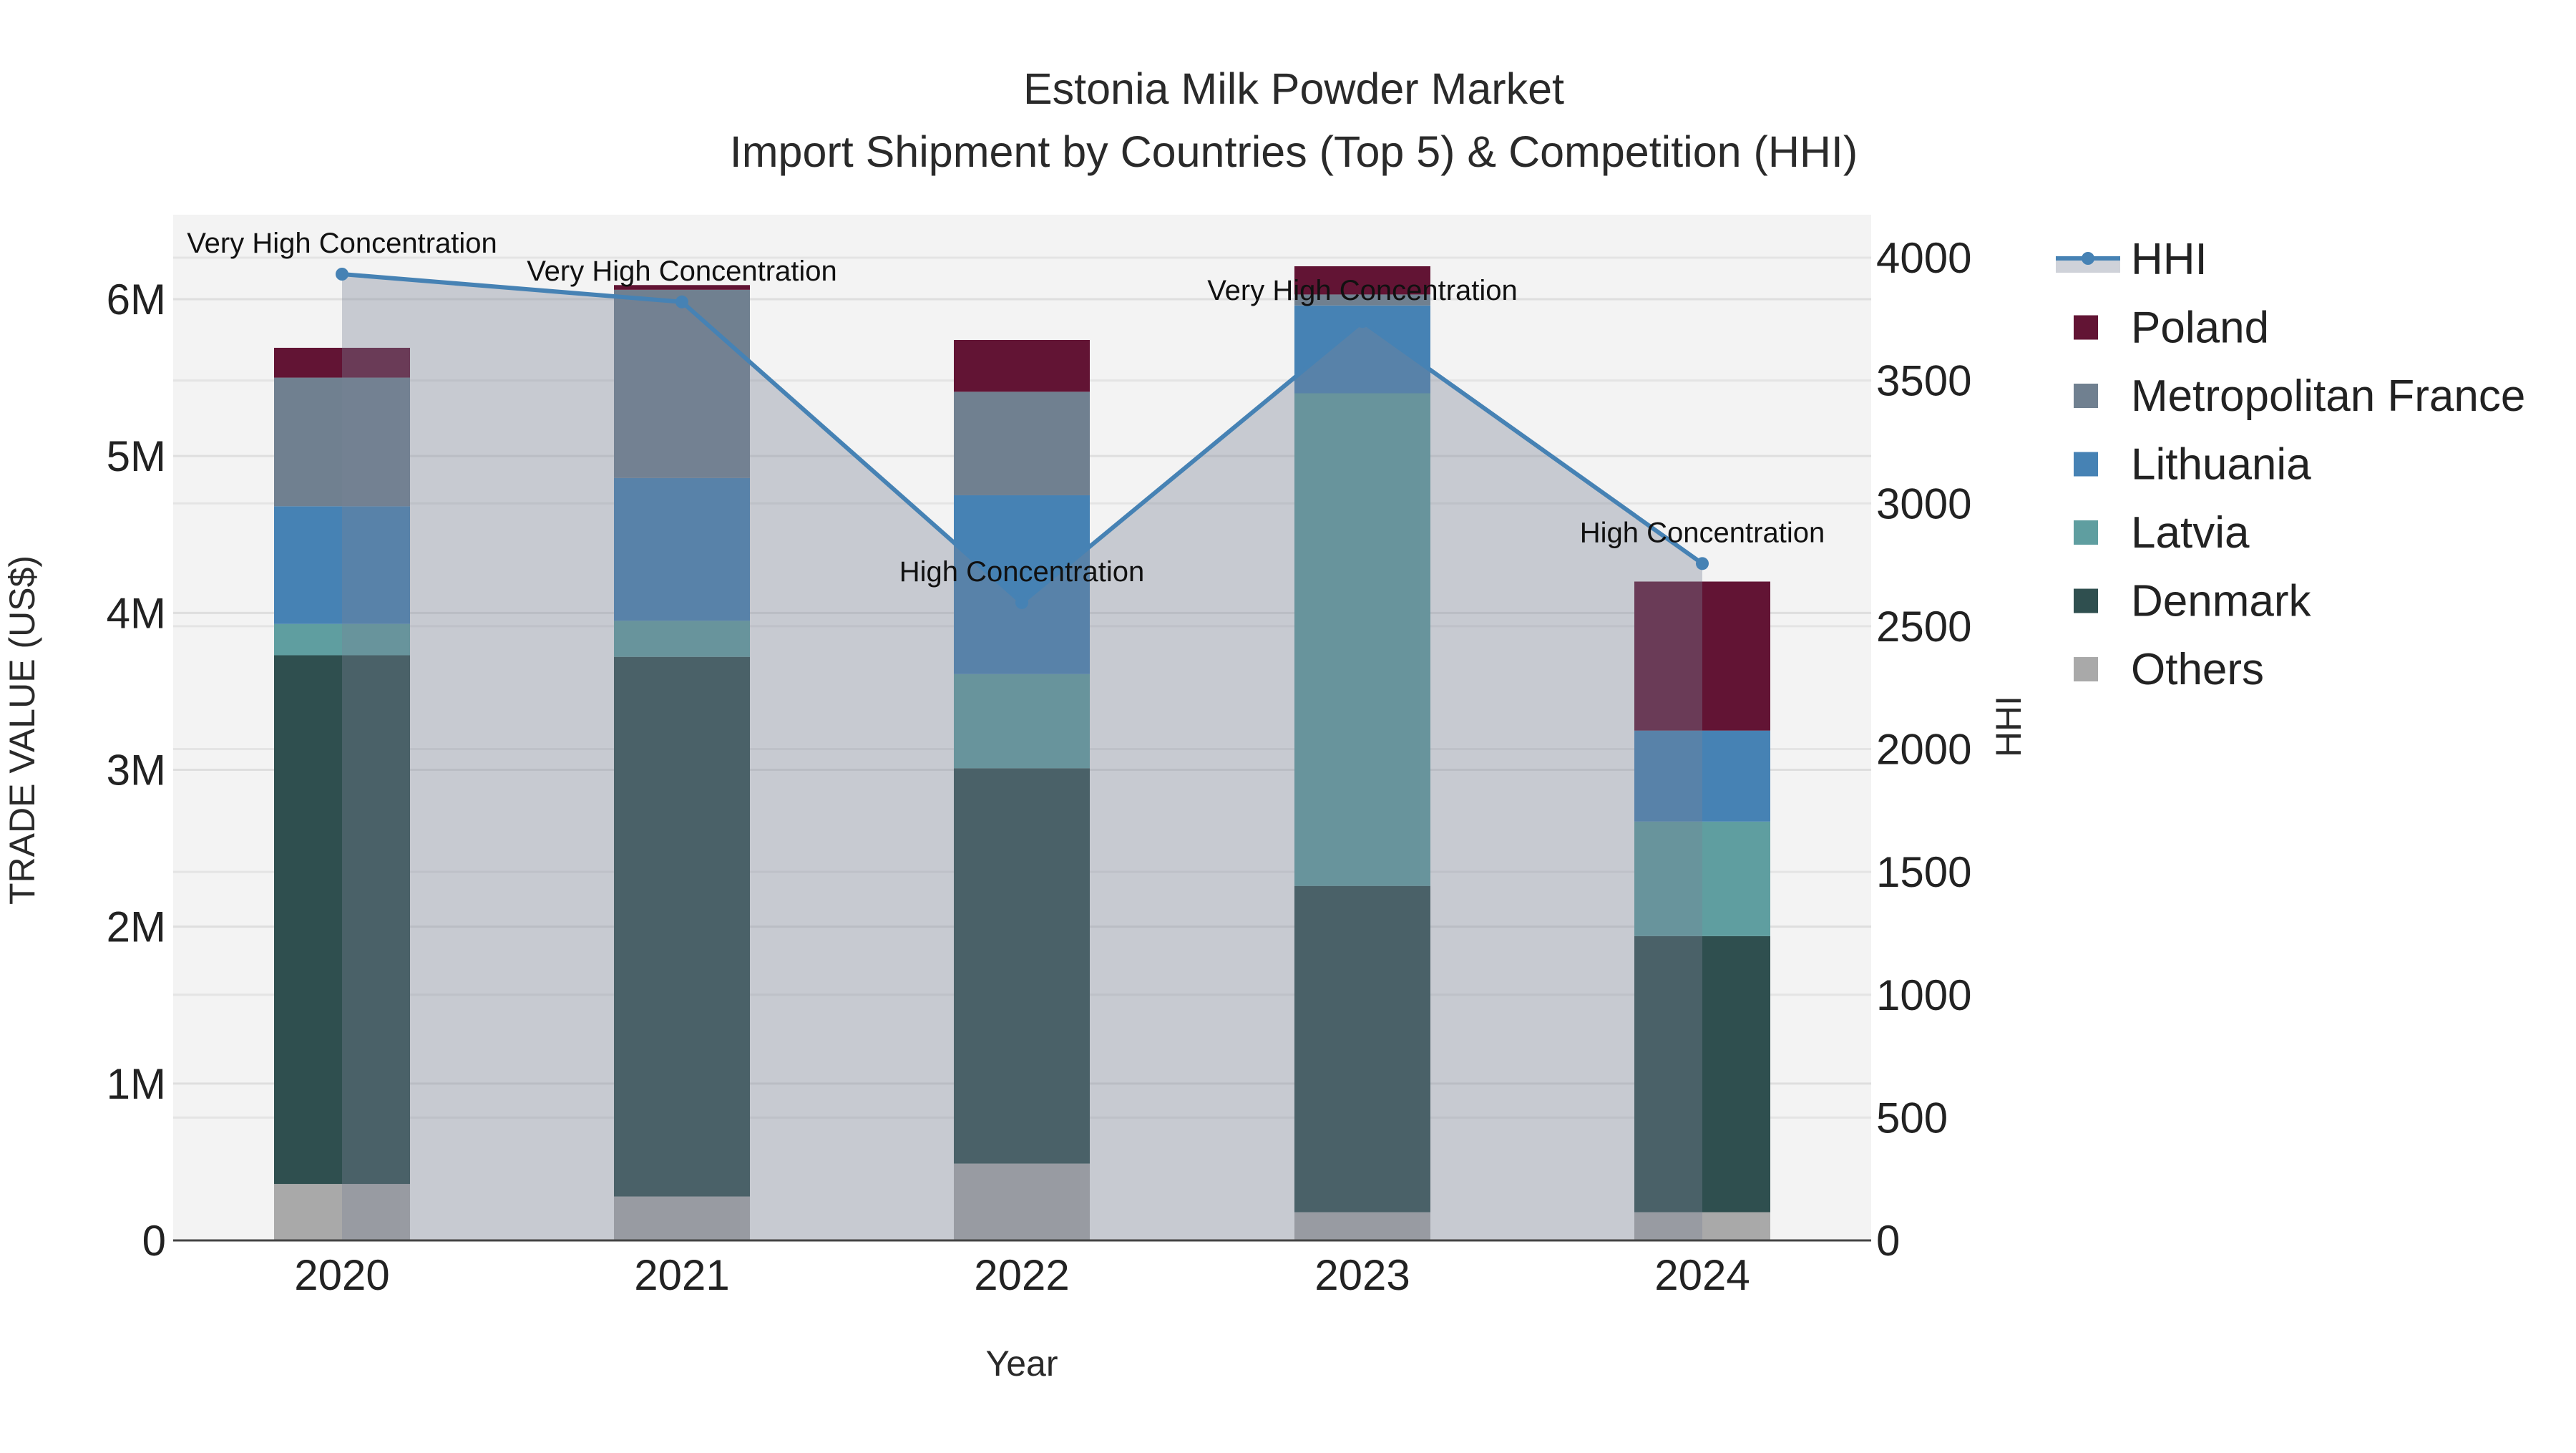 This screenshot has height=1453, width=2576. What do you see at coordinates (1923, 627) in the screenshot?
I see `y2-tick-label: 2500` at bounding box center [1923, 627].